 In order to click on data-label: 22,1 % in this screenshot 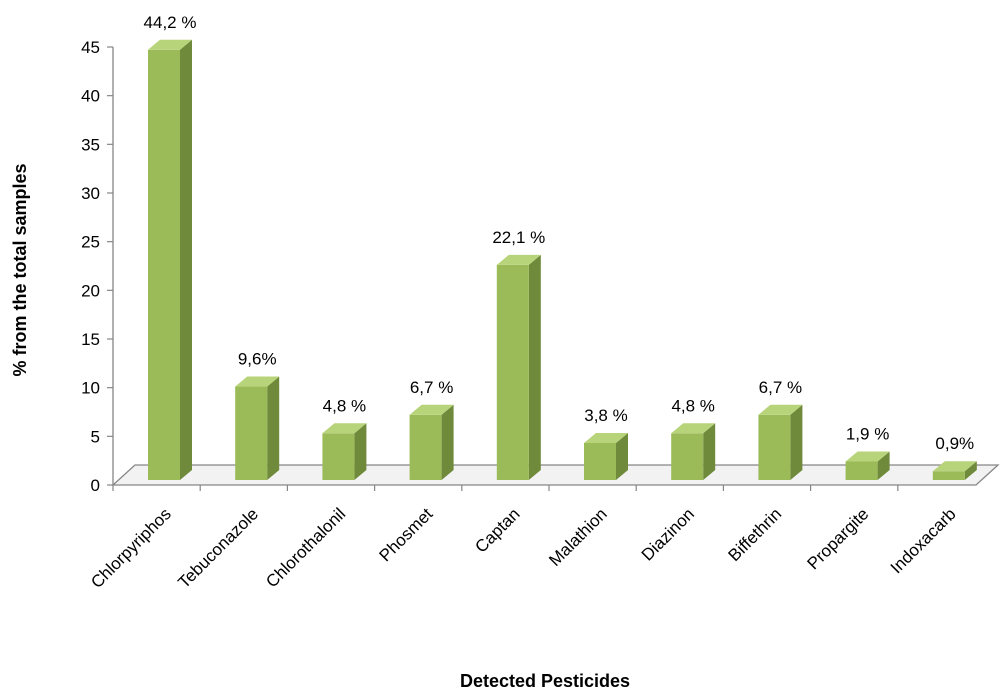, I will do `click(518, 237)`.